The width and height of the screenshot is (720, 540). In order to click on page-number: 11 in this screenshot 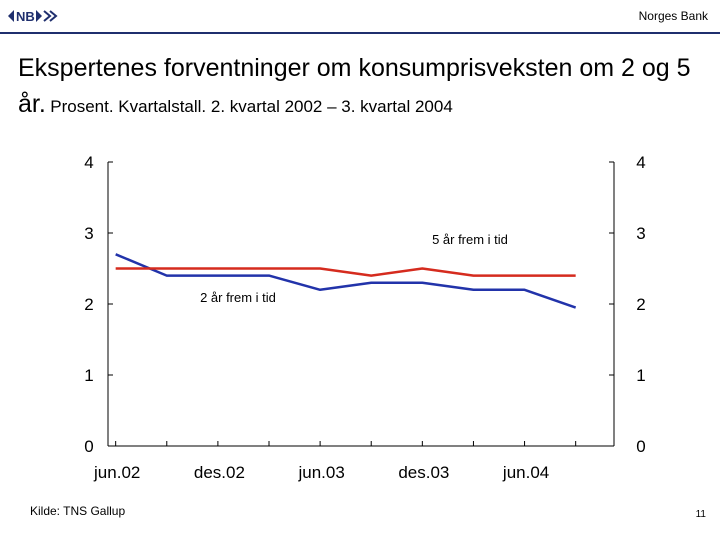, I will do `click(700, 514)`.